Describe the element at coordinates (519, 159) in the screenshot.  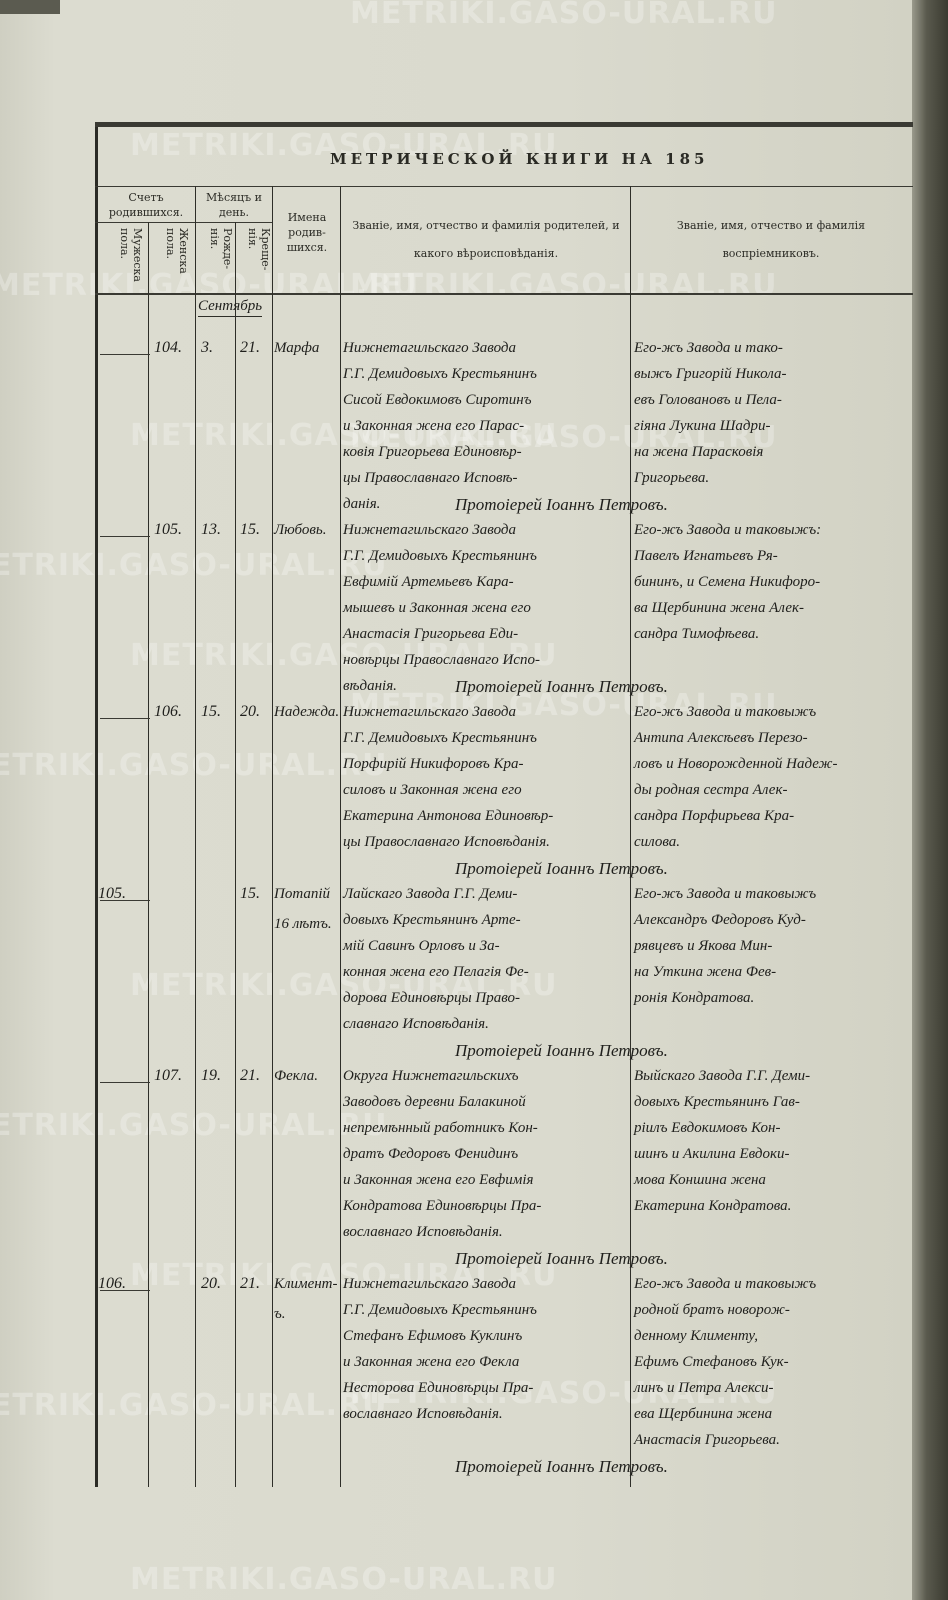
I see `page-title: МЕТРИЧЕСКОЙ КНИГИ НА 185` at that location.